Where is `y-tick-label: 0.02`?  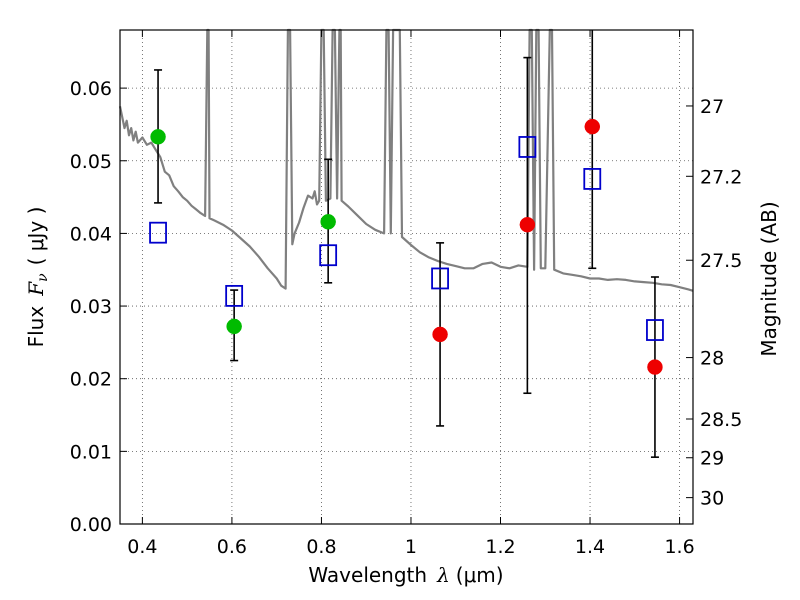
y-tick-label: 0.02 is located at coordinates (91, 380).